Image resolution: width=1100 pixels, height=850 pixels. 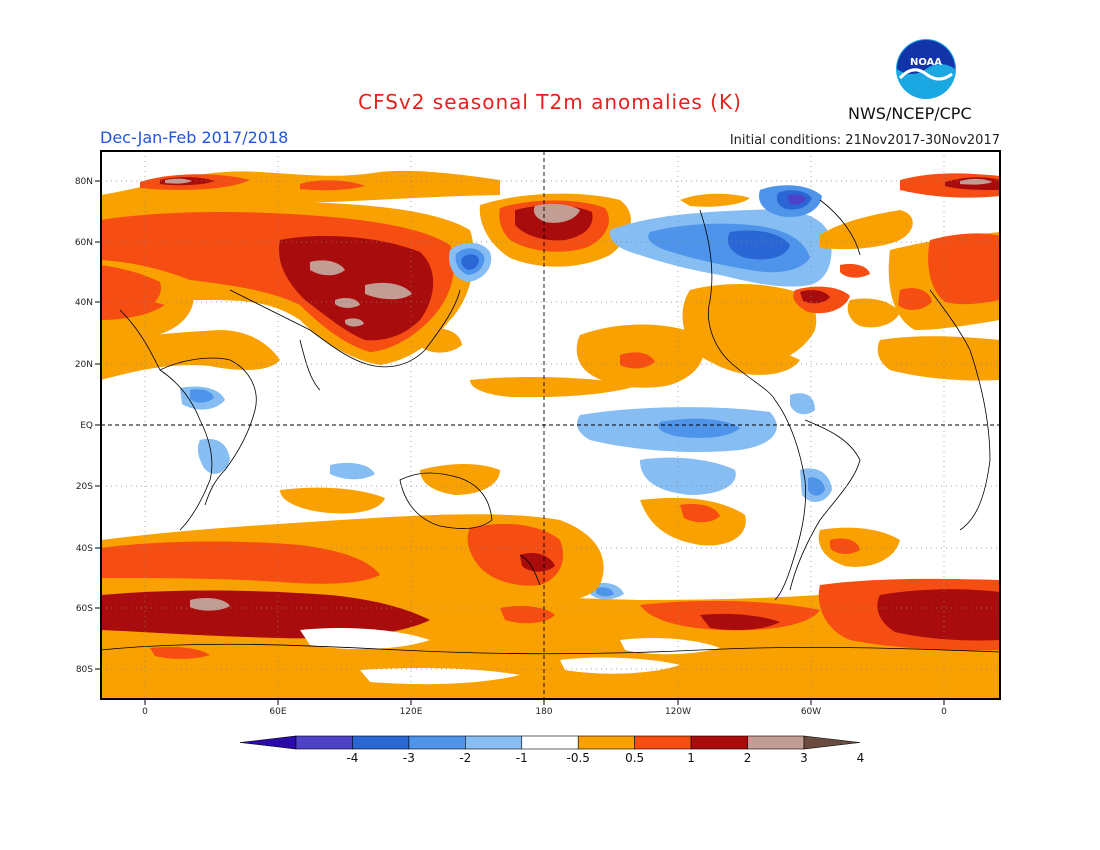 I want to click on lat-label: 60N, so click(x=84, y=243).